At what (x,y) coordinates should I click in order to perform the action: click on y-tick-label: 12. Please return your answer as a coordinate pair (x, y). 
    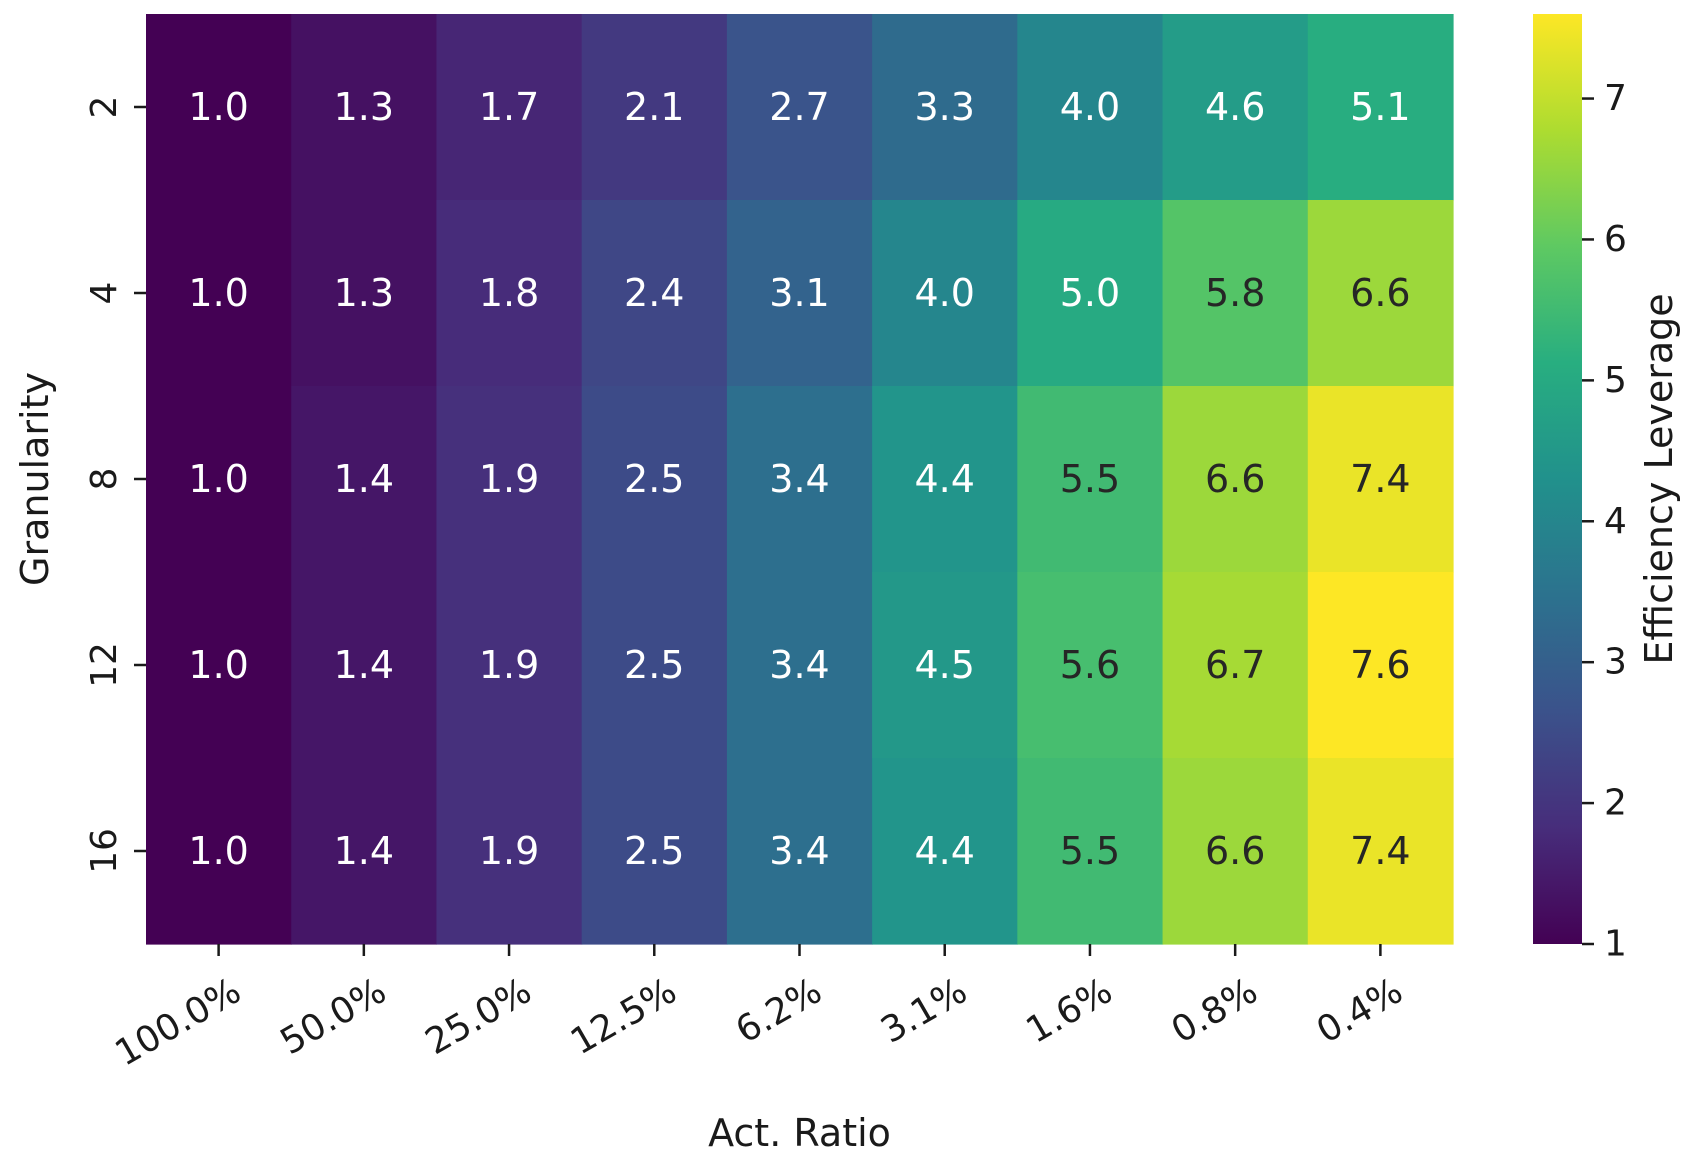
    Looking at the image, I should click on (104, 665).